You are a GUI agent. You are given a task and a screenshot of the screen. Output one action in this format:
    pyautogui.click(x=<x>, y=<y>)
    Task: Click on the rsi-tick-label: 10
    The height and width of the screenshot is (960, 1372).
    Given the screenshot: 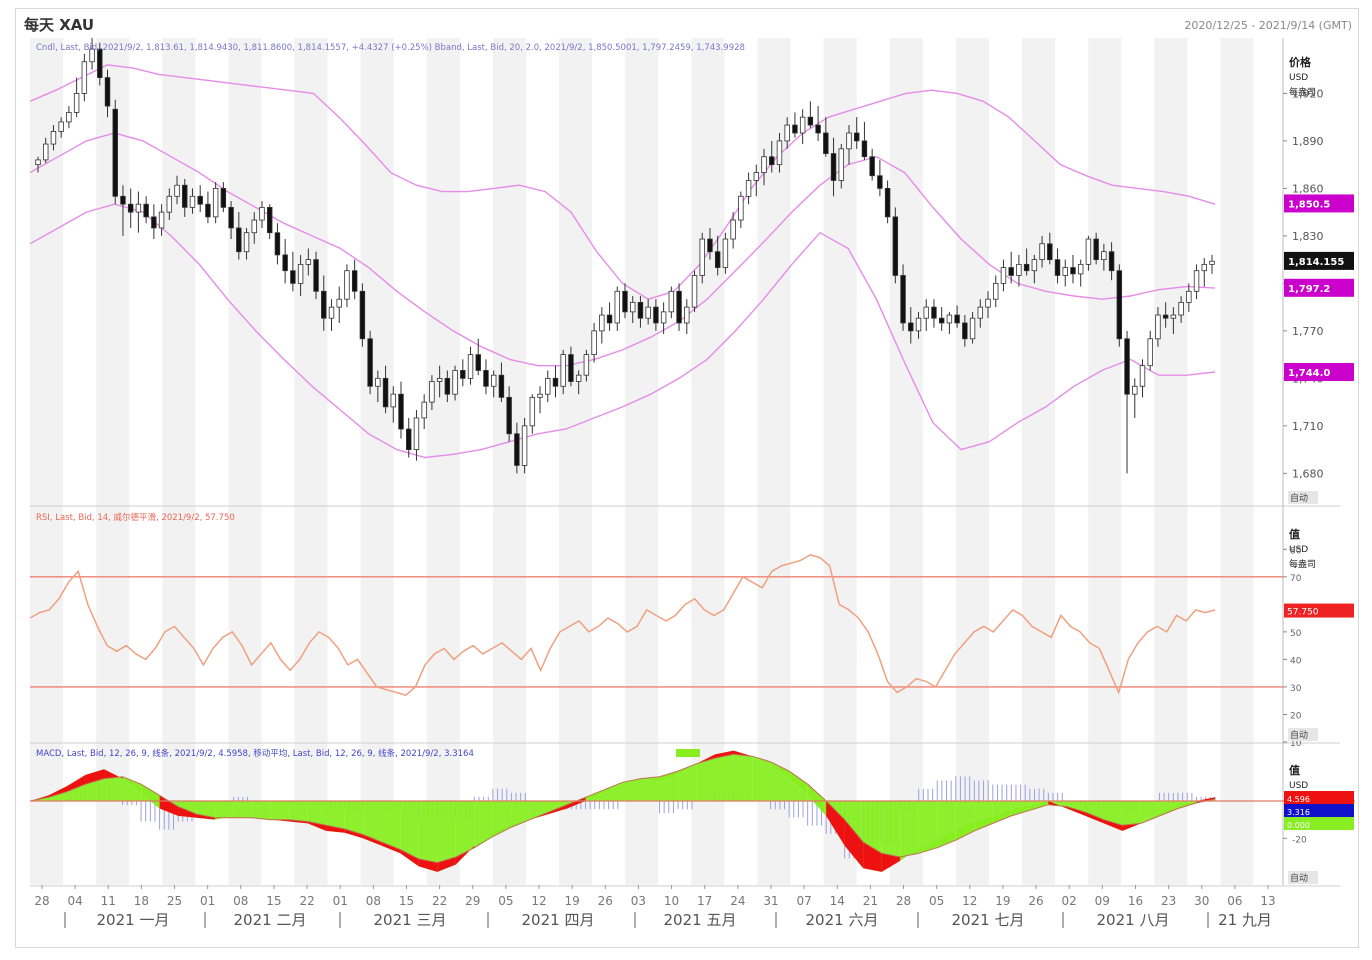 What is the action you would take?
    pyautogui.click(x=1296, y=744)
    